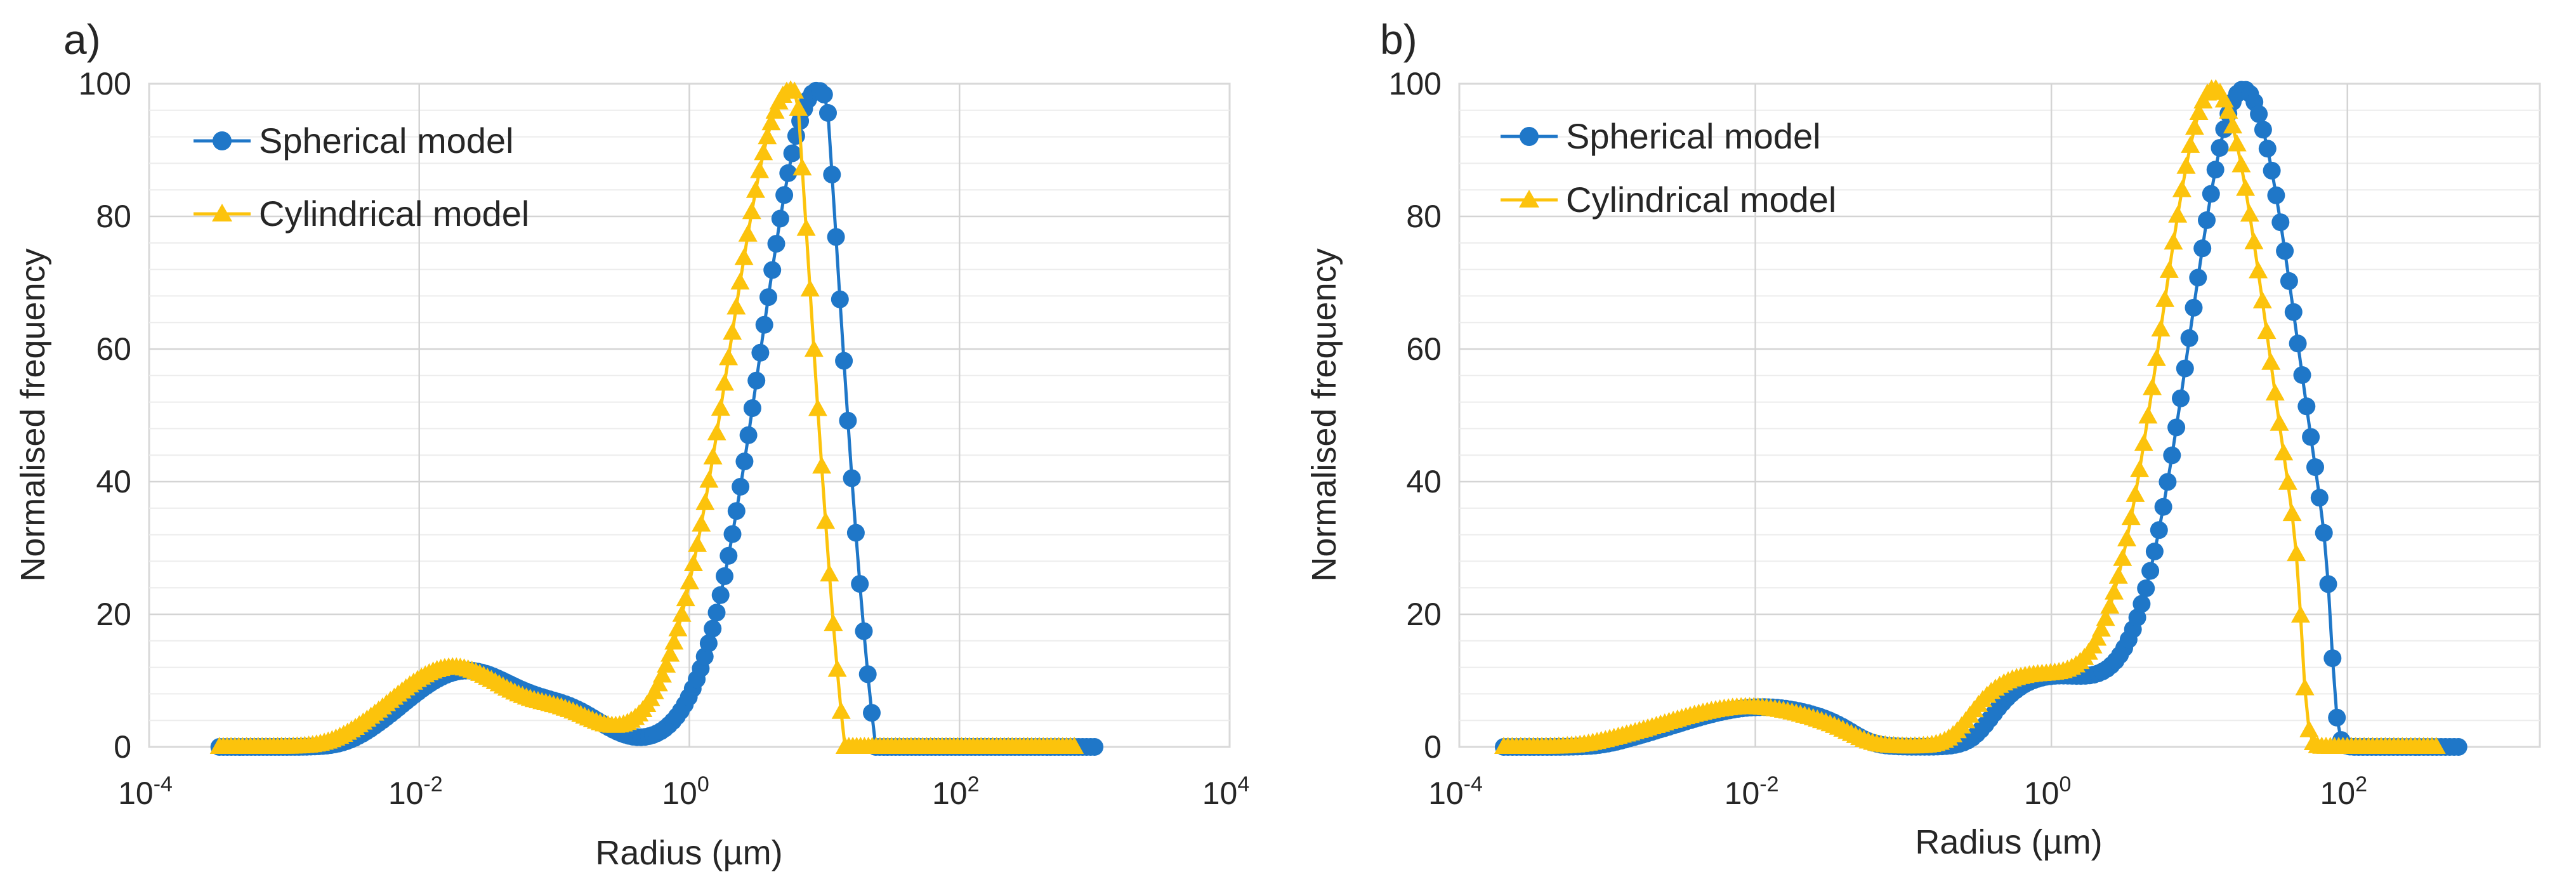  I want to click on panel-b-label: b), so click(1398, 39).